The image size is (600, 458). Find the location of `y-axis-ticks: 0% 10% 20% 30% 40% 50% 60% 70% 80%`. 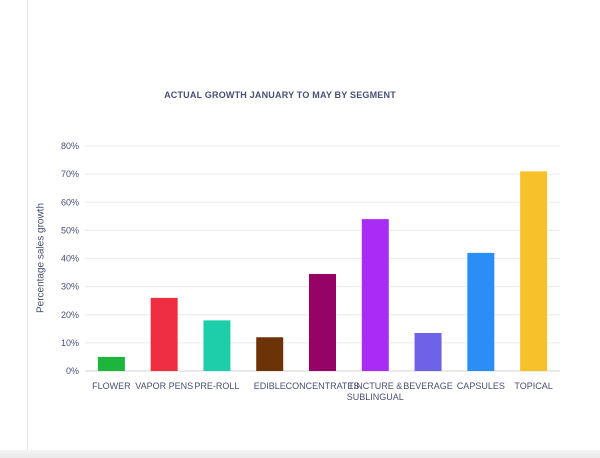

y-axis-ticks: 0% 10% 20% 30% 40% 50% 60% 70% 80% is located at coordinates (70, 258).